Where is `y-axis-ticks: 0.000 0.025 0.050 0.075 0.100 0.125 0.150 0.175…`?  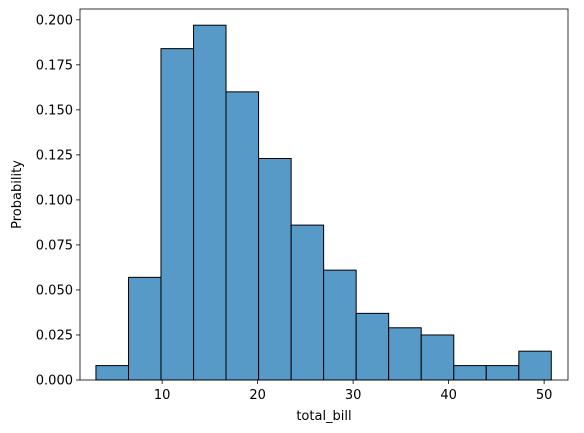
y-axis-ticks: 0.000 0.025 0.050 0.075 0.100 0.125 0.150 0.175… is located at coordinates (58, 201).